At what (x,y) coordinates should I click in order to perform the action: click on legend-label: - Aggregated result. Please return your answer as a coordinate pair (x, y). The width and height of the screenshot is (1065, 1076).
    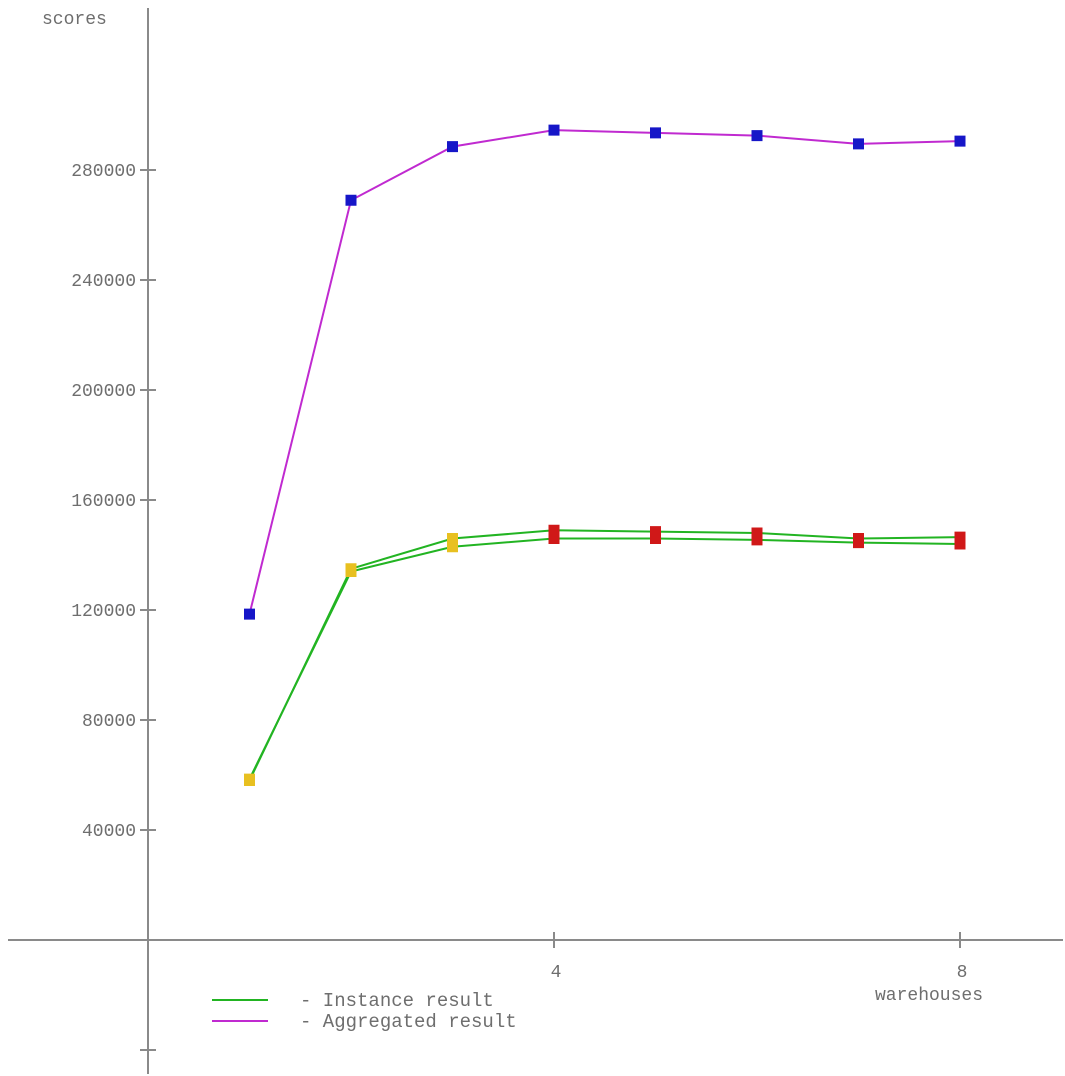
    Looking at the image, I should click on (408, 1022).